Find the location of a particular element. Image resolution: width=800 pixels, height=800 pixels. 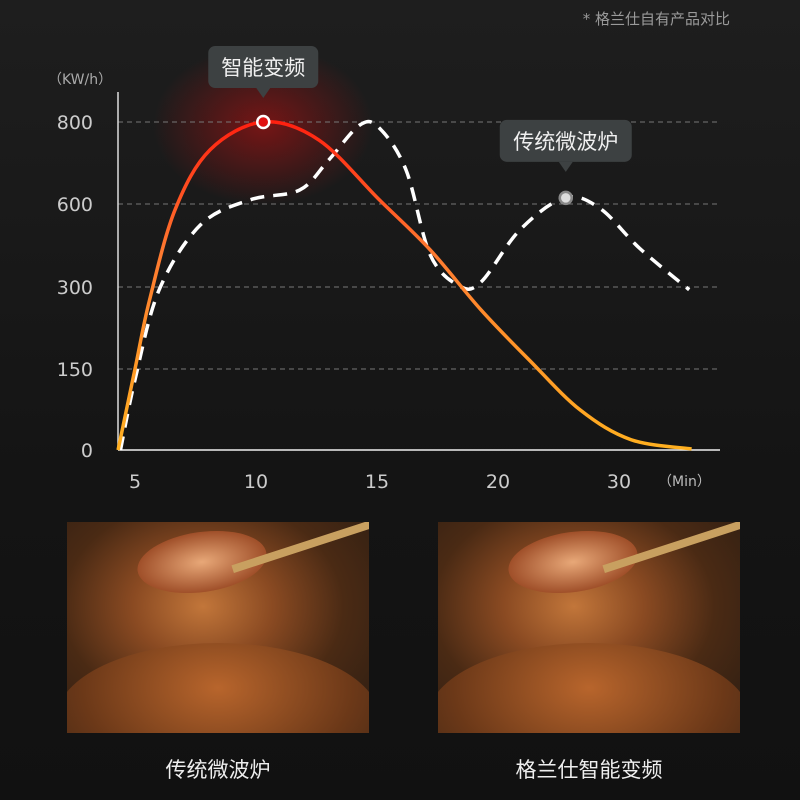

microwave-callout-bubble is located at coordinates (565, 140).